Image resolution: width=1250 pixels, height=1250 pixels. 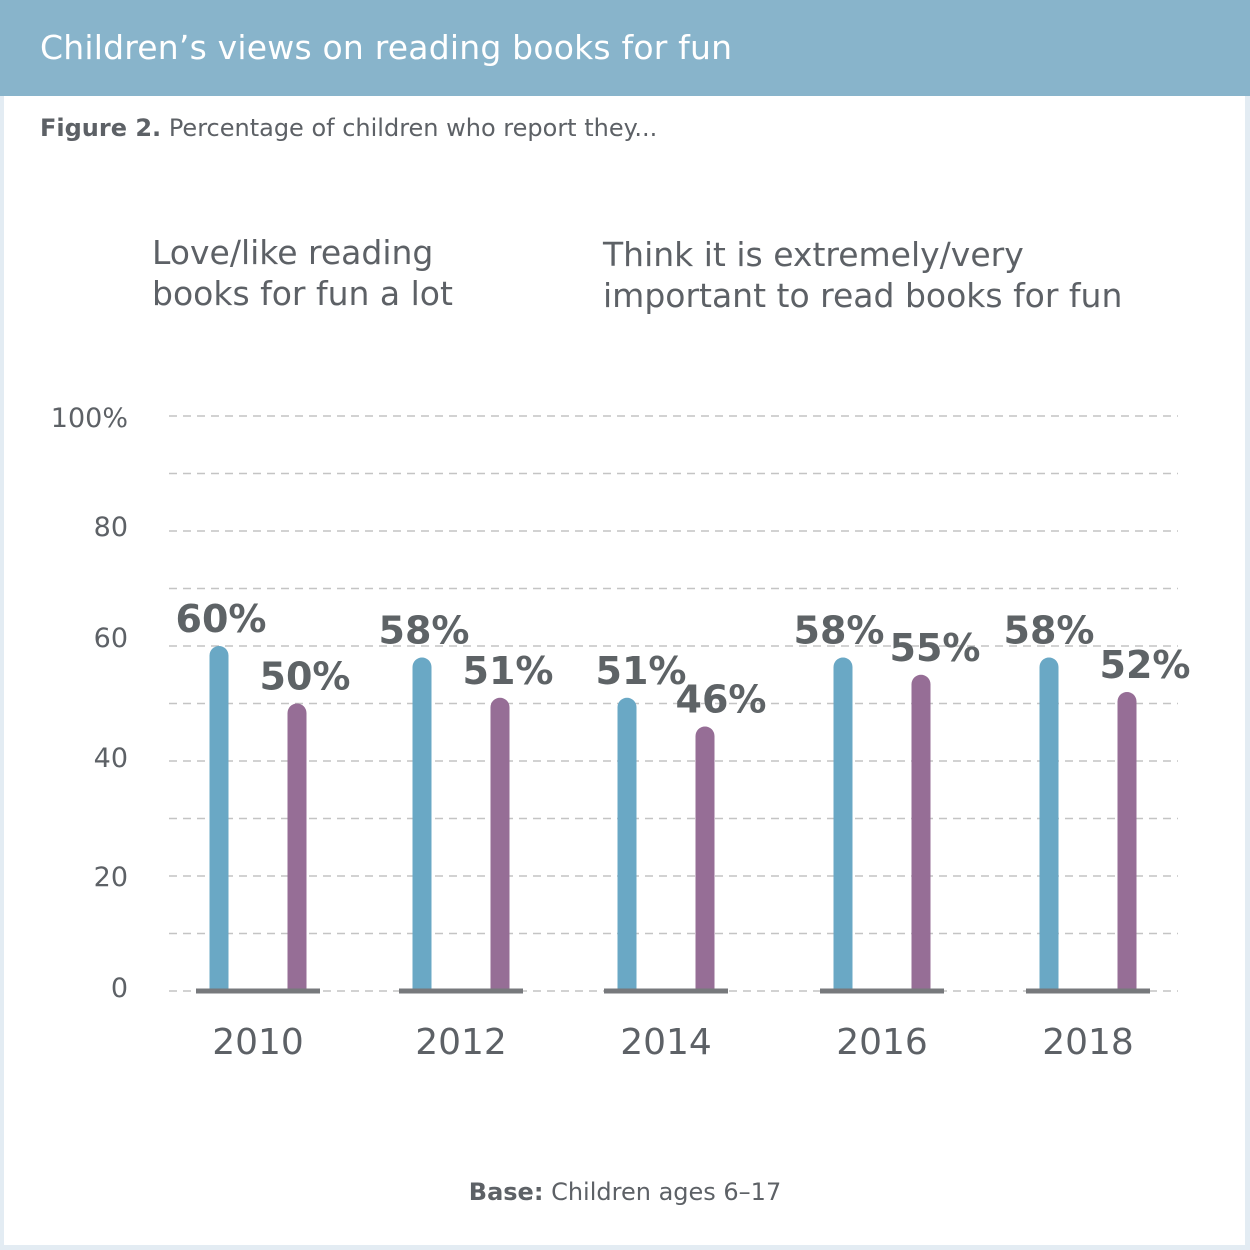 I want to click on data-label: 60%, so click(x=221, y=619).